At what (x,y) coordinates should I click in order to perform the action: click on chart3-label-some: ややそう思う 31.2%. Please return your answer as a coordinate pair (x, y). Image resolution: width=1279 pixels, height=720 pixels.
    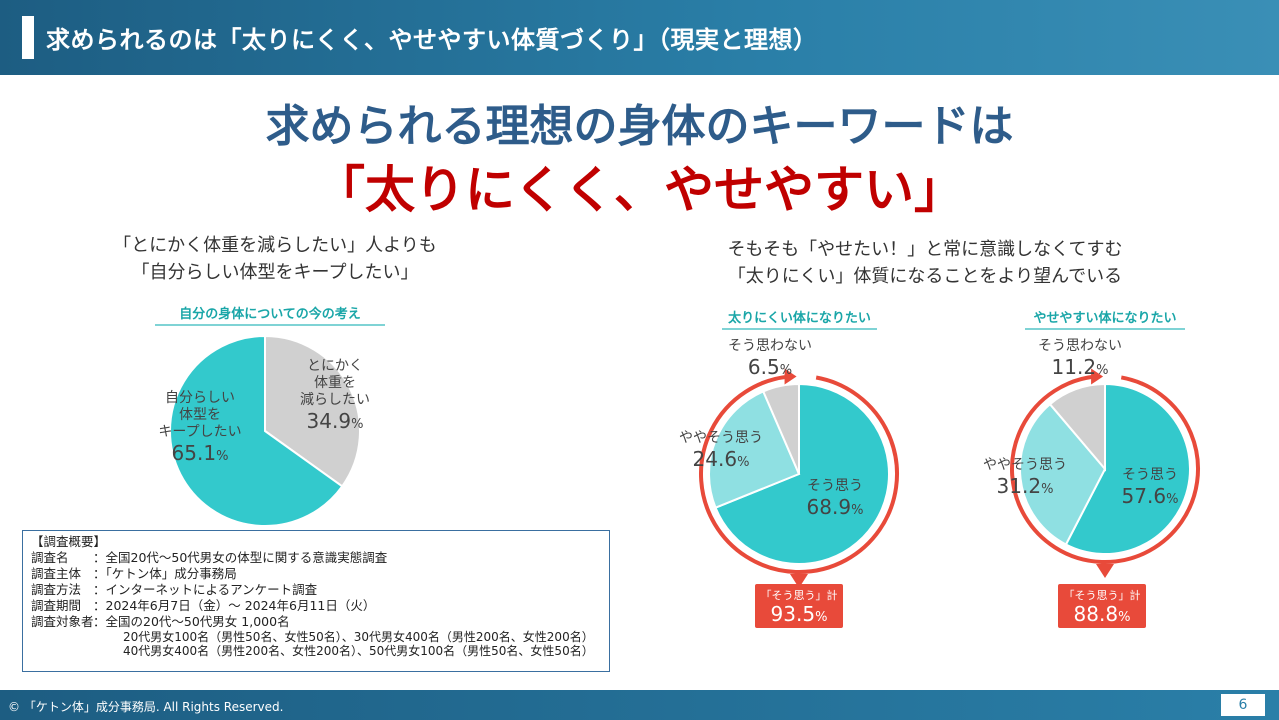
    Looking at the image, I should click on (1025, 477).